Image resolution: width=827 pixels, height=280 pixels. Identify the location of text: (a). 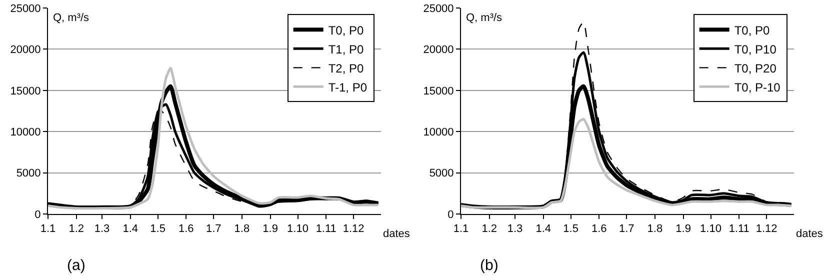
(76, 265).